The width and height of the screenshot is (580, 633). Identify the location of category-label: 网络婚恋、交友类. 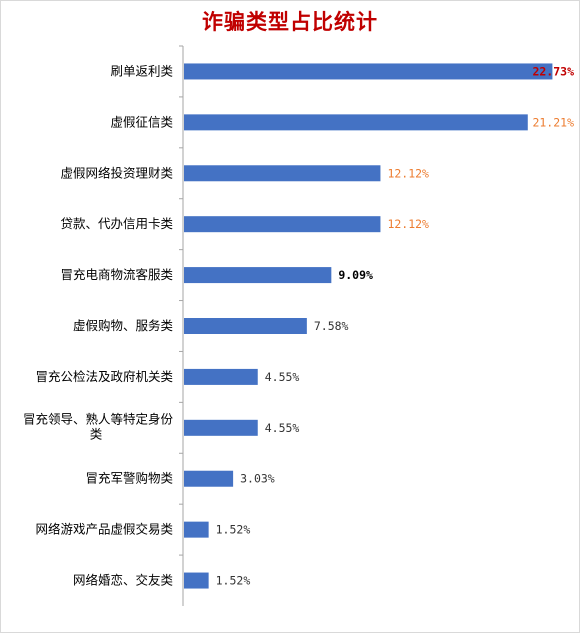
(123, 580).